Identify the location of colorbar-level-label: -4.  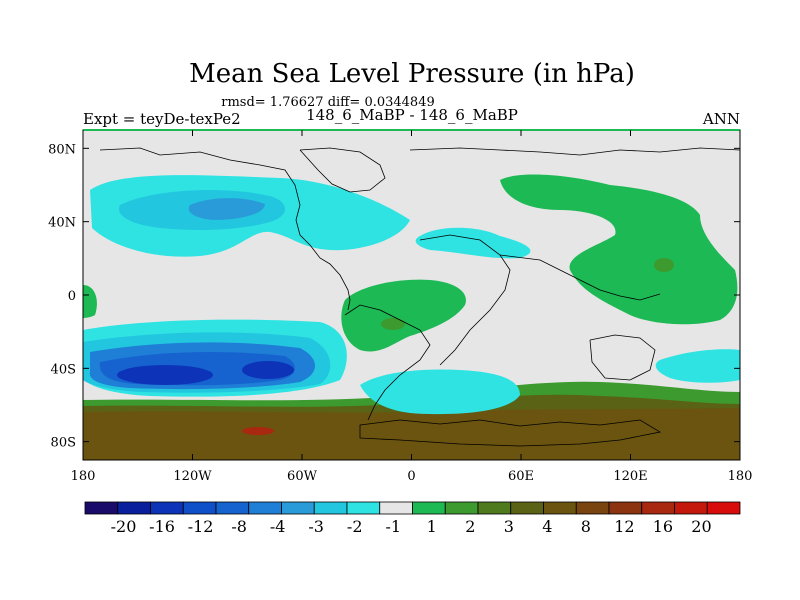
(278, 526).